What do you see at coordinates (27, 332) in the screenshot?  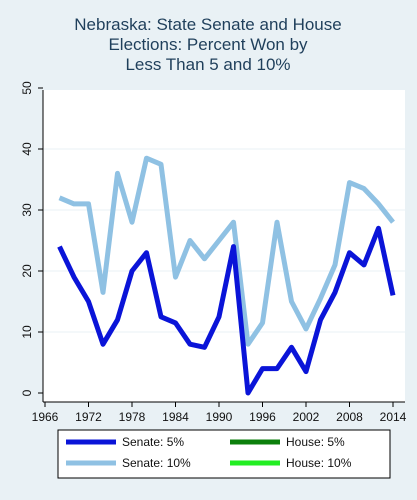 I see `y-tick-label: 10` at bounding box center [27, 332].